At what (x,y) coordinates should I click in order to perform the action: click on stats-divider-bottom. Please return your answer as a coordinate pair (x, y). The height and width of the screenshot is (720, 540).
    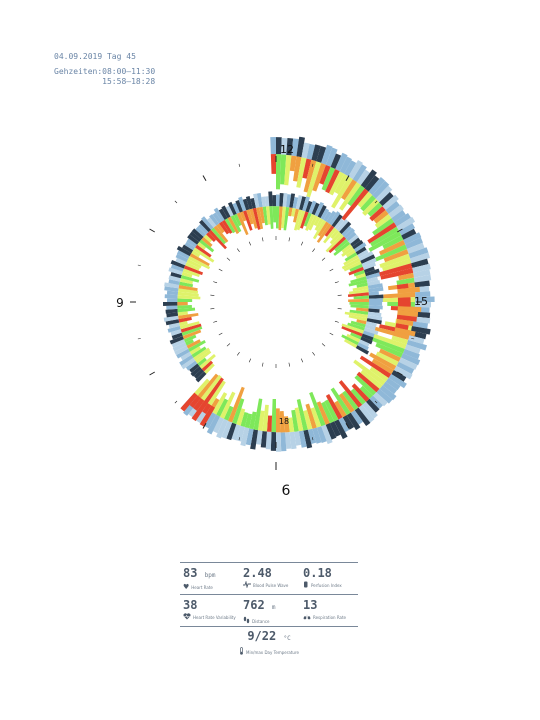
    Looking at the image, I should click on (269, 626).